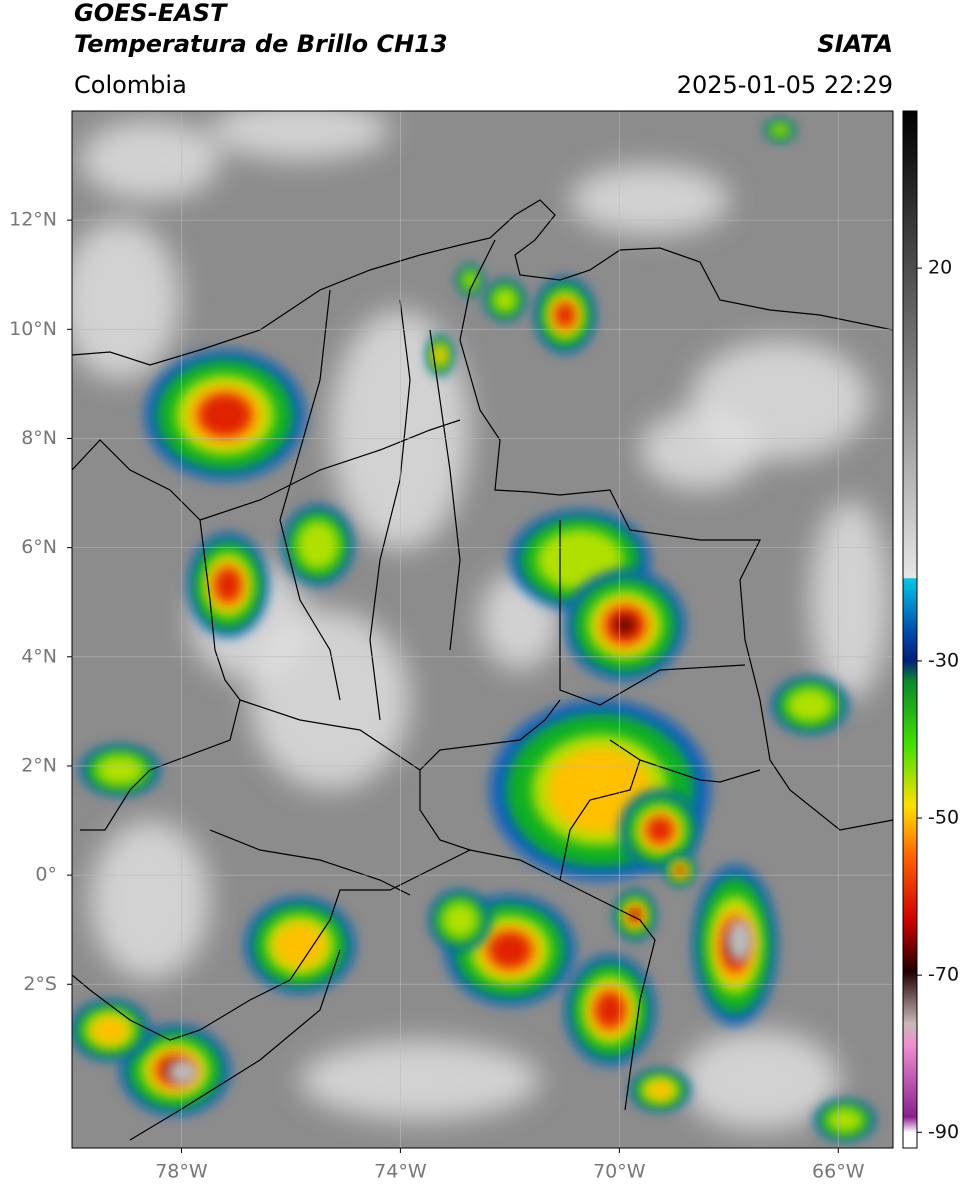  Describe the element at coordinates (261, 44) in the screenshot. I see `title-line2: Temperatura de Brillo CH13` at that location.